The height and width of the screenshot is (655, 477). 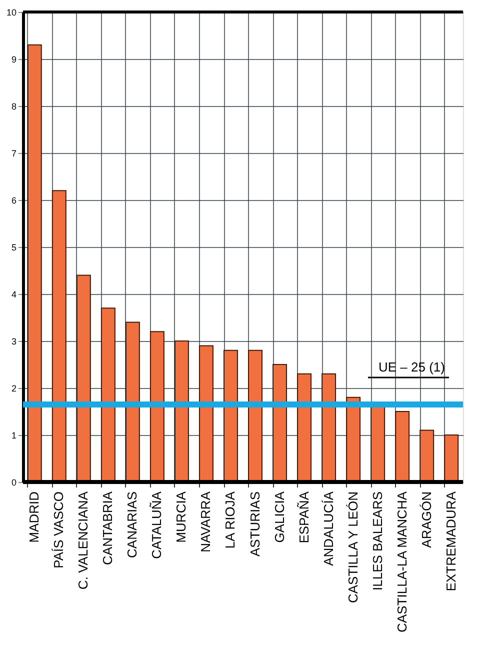 I want to click on y-tick-label: 6, so click(x=13, y=201).